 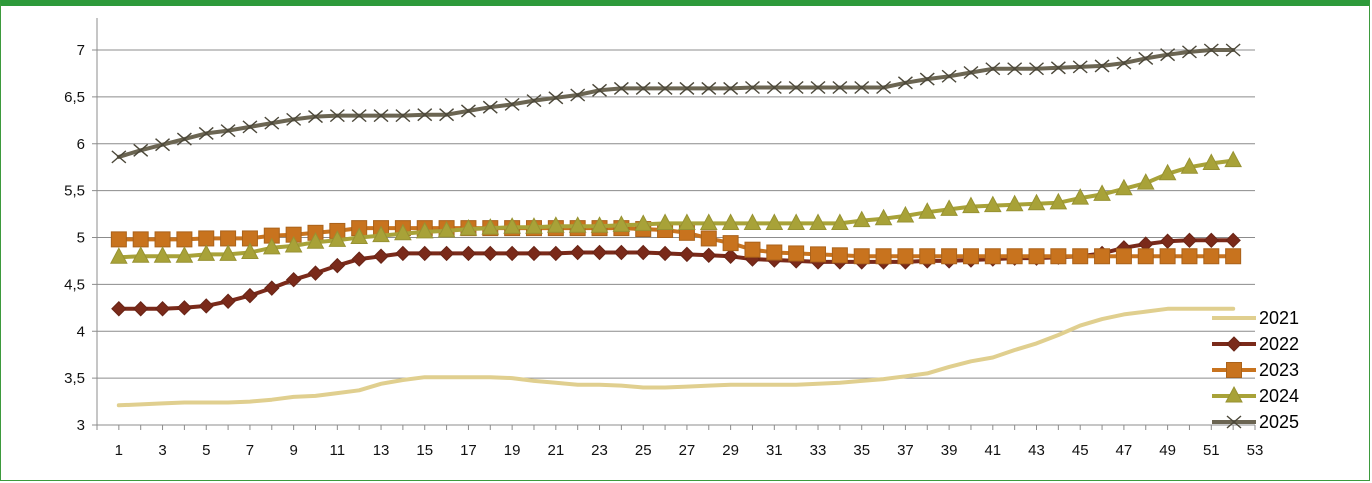 What do you see at coordinates (905, 450) in the screenshot?
I see `x-tick-label: 37` at bounding box center [905, 450].